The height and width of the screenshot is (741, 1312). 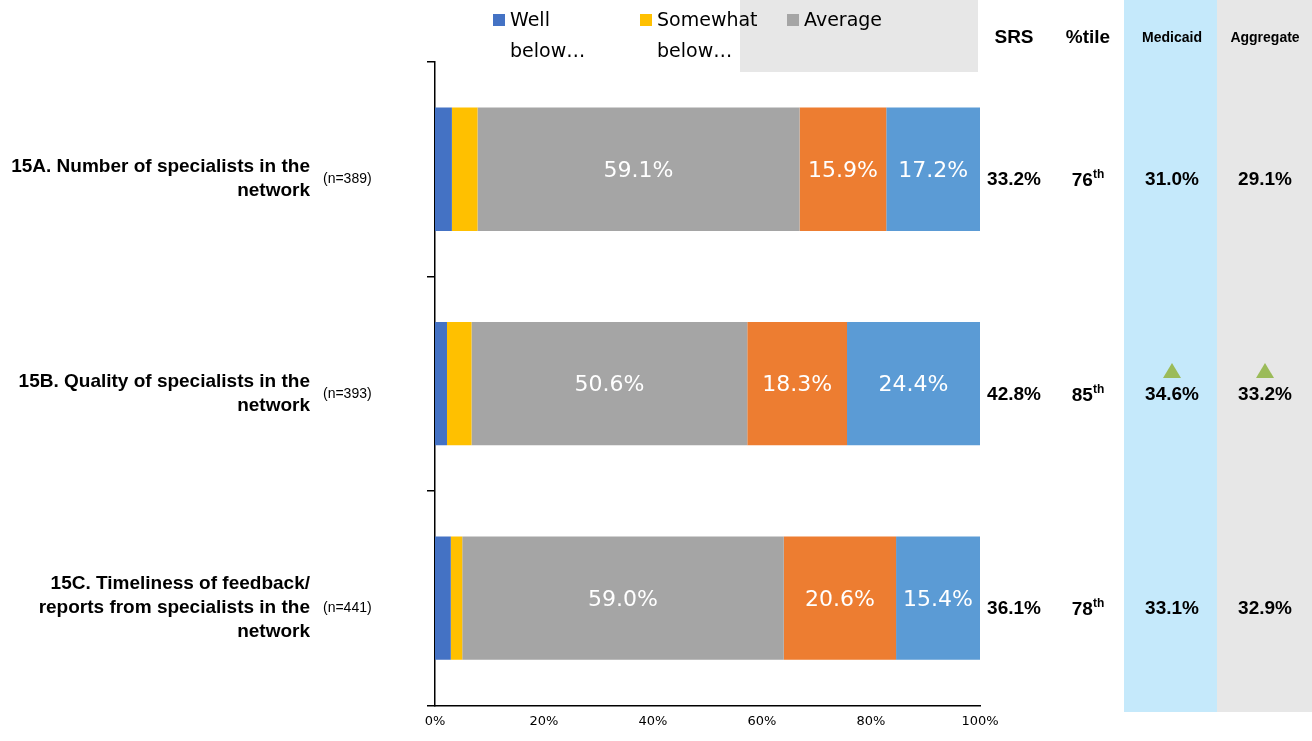 I want to click on text: 33.1%, so click(x=1172, y=608).